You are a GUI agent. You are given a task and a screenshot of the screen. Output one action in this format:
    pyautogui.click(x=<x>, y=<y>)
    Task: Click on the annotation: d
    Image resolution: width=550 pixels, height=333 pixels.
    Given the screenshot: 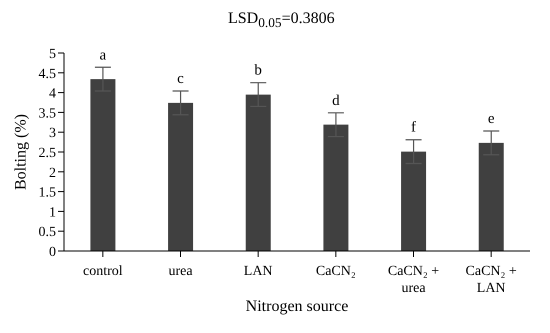 What is the action you would take?
    pyautogui.click(x=336, y=100)
    